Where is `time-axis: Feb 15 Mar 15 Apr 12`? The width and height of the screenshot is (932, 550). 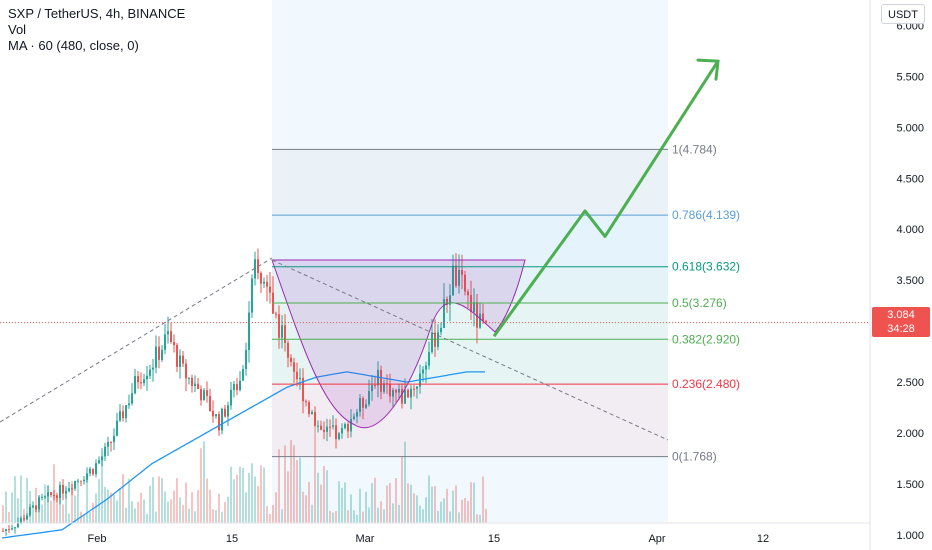 time-axis: Feb 15 Mar 15 Apr 12 is located at coordinates (429, 539).